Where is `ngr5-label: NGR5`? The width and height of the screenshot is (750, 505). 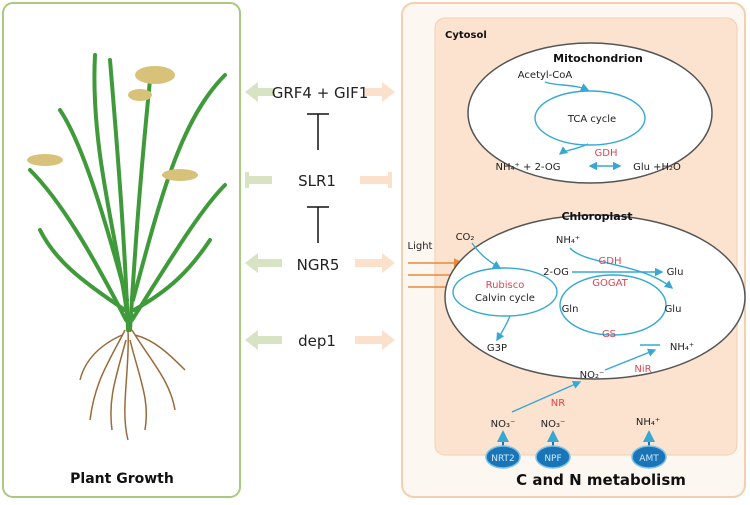
ngr5-label: NGR5 is located at coordinates (318, 265).